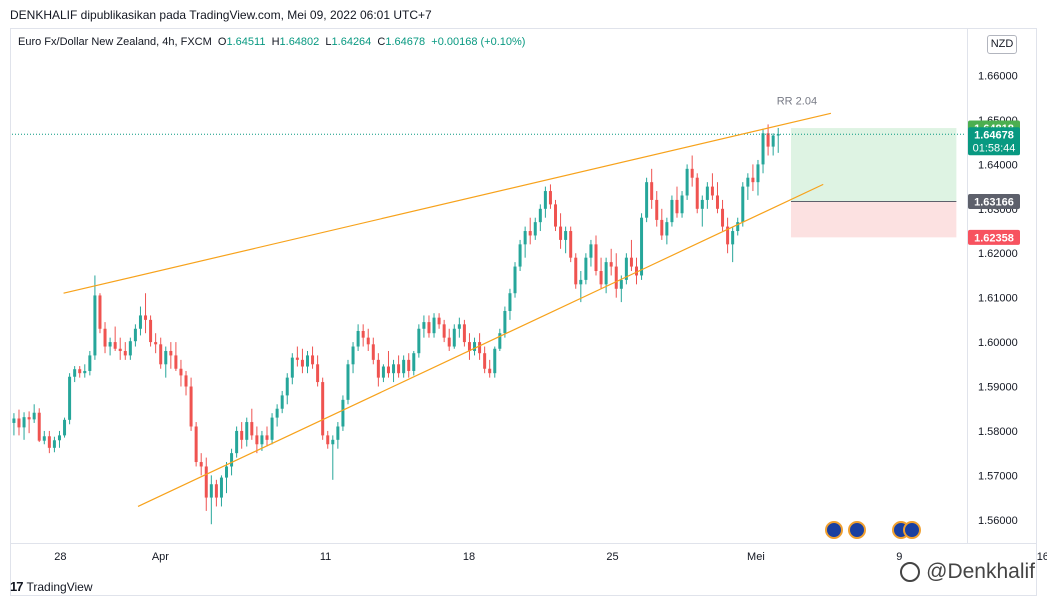 This screenshot has width=1047, height=607. What do you see at coordinates (994, 141) in the screenshot?
I see `current-price-tag` at bounding box center [994, 141].